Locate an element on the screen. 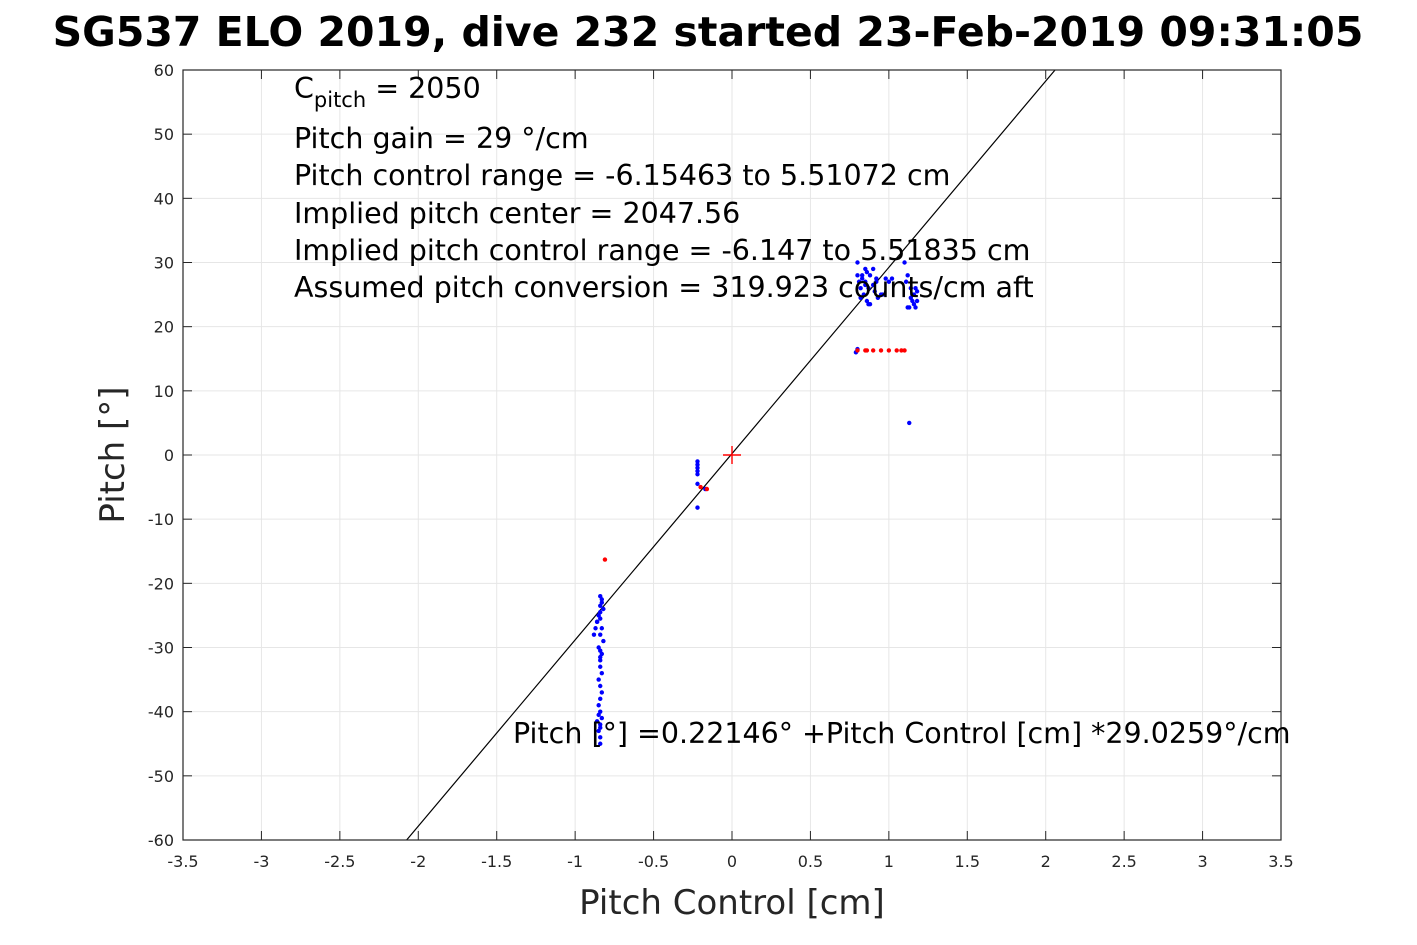 The image size is (1417, 945). x-tick-label: 3 is located at coordinates (1202, 861).